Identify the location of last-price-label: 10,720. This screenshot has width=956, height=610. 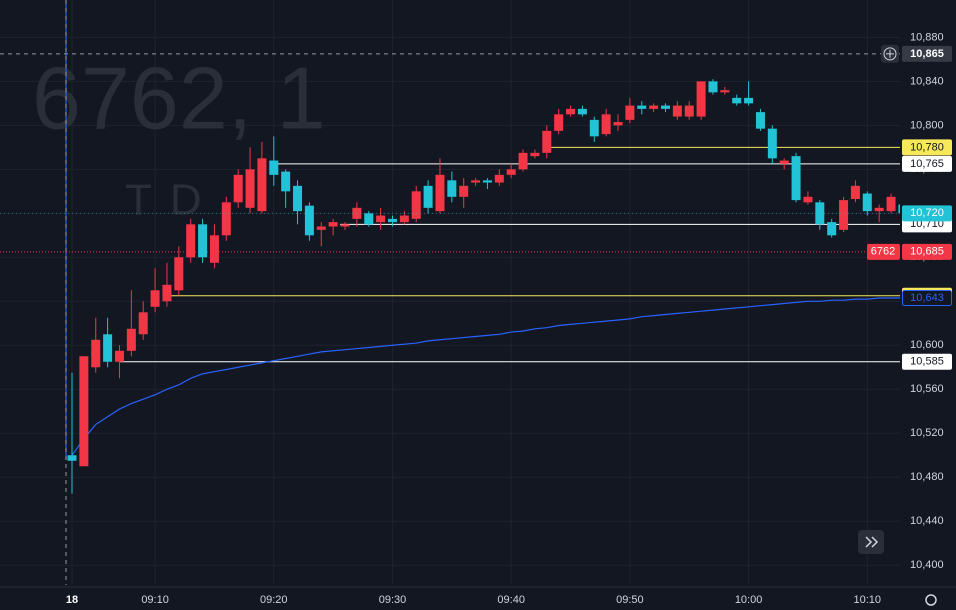
(927, 213).